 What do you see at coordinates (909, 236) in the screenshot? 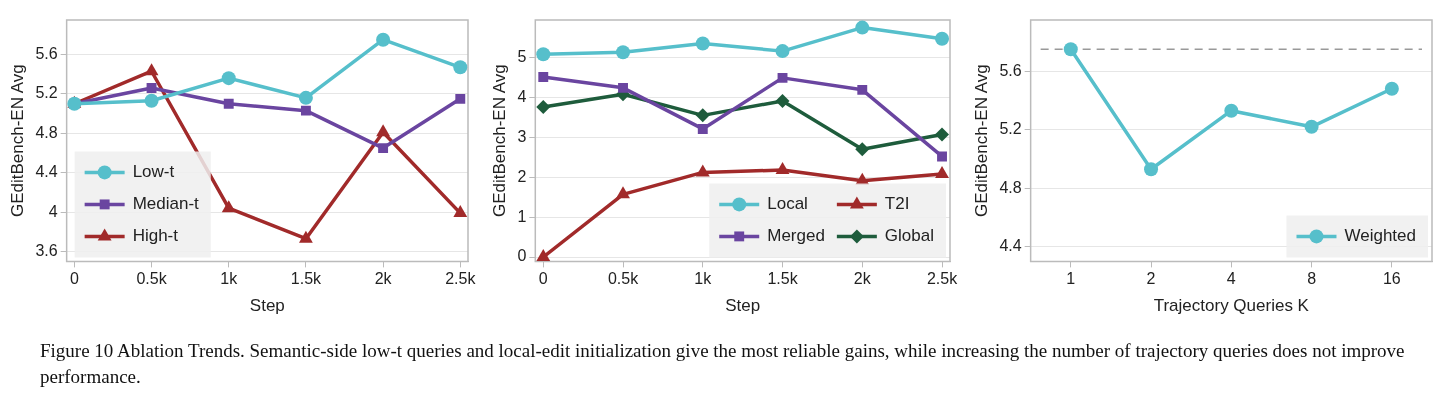
I see `legend-label: Global` at bounding box center [909, 236].